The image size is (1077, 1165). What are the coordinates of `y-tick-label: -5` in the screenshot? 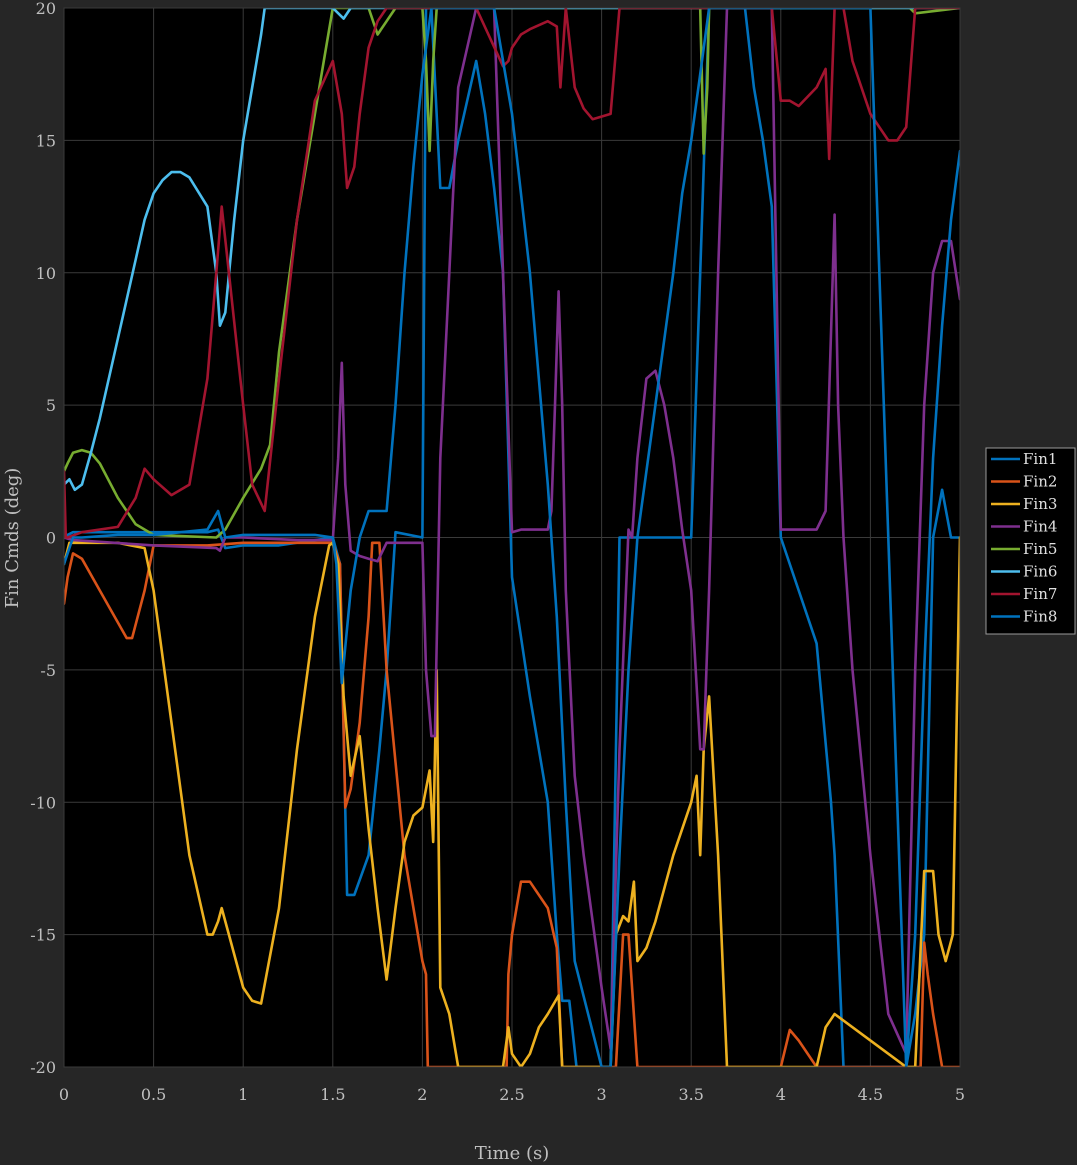 It's located at (48, 670).